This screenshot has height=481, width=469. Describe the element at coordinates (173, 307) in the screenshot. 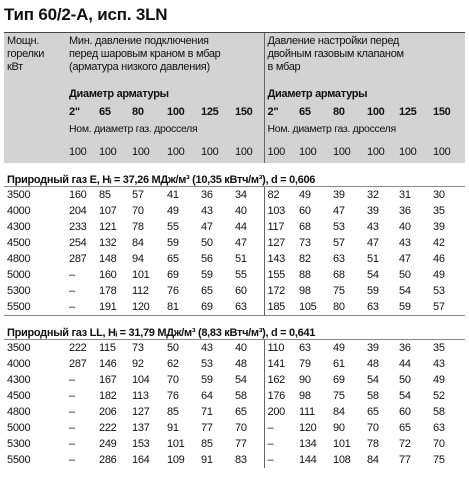

I see `pressure-cell: 81` at that location.